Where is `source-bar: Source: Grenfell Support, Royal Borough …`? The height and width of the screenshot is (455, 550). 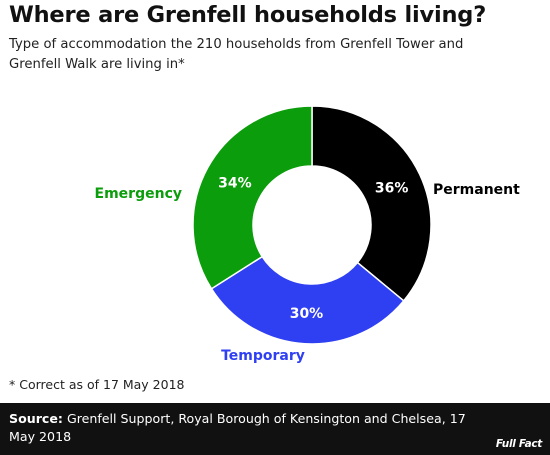
source-bar: Source: Grenfell Support, Royal Borough … is located at coordinates (275, 429).